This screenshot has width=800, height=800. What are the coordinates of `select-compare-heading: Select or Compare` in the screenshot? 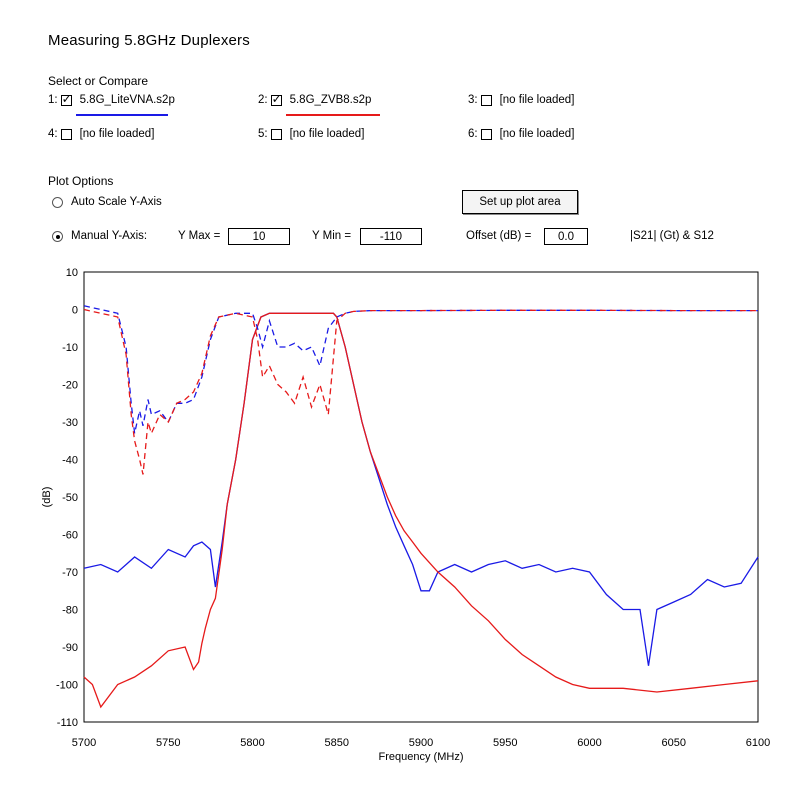 It's located at (98, 81).